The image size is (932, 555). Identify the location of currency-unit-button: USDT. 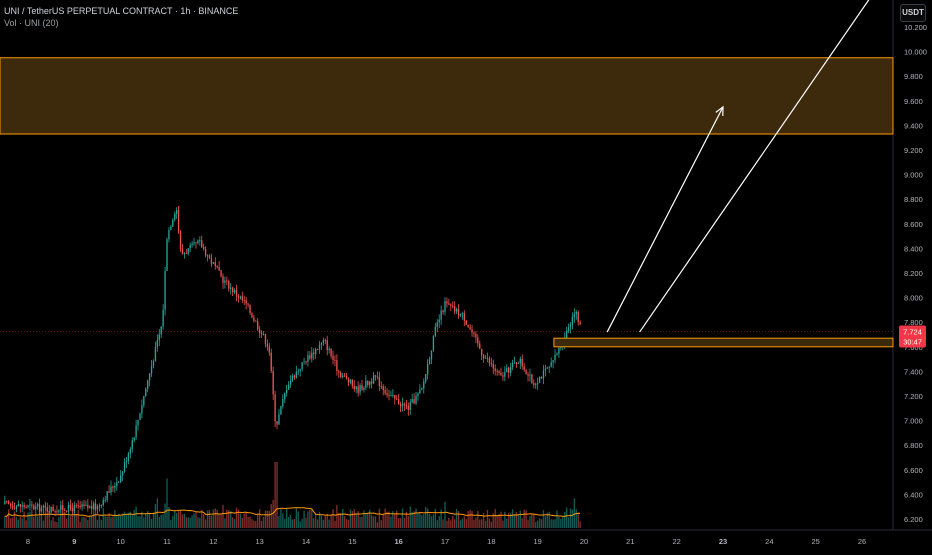
(913, 13).